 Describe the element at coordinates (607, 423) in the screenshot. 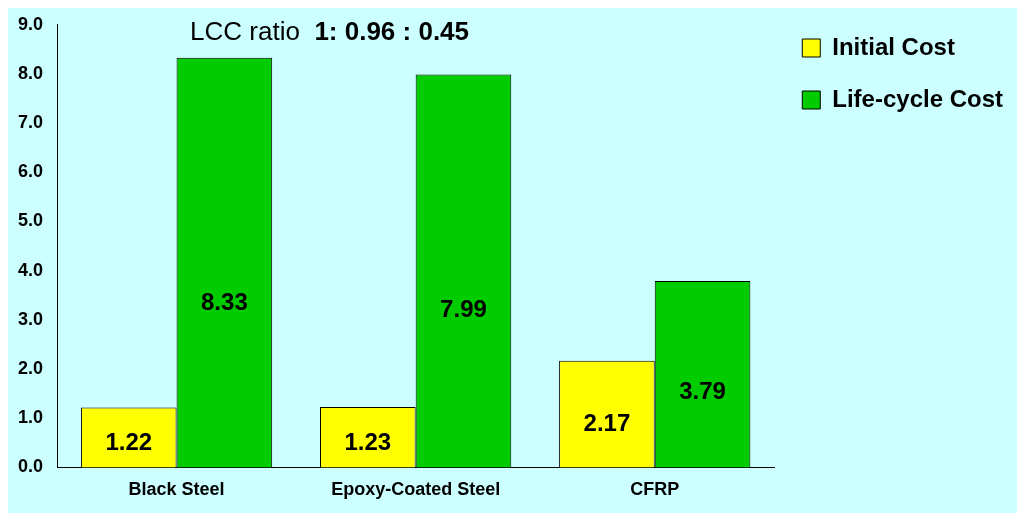

I see `data-label: 2.17` at that location.